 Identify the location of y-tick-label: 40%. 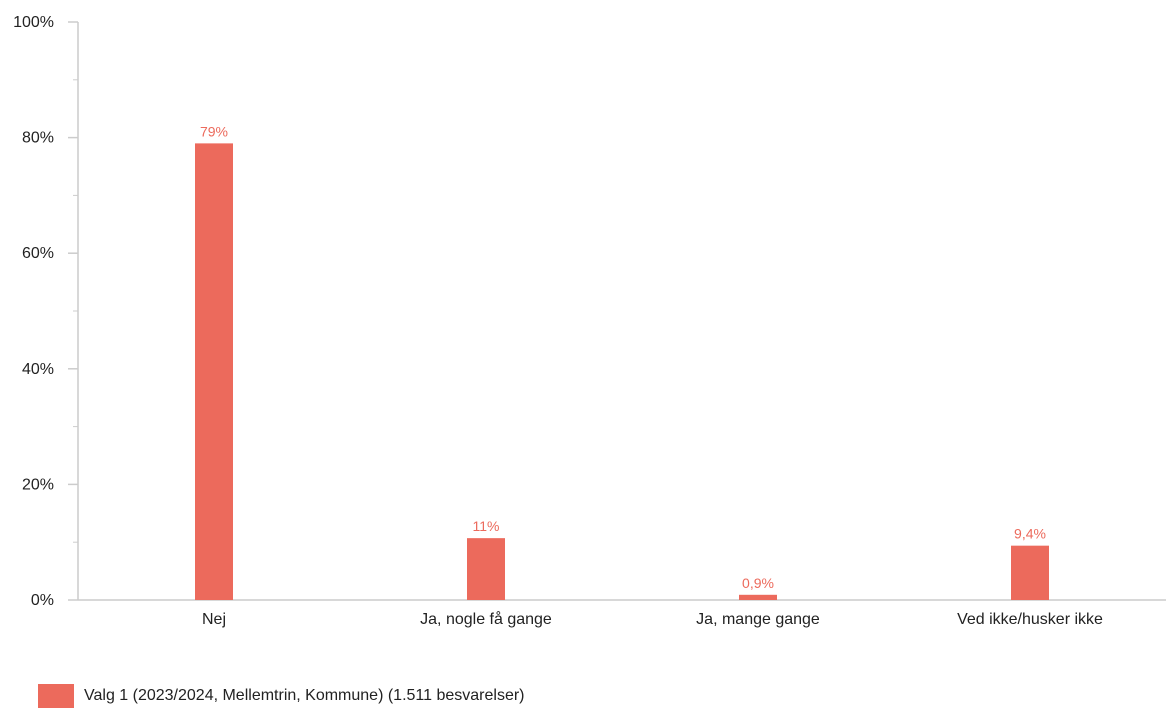
(38, 369).